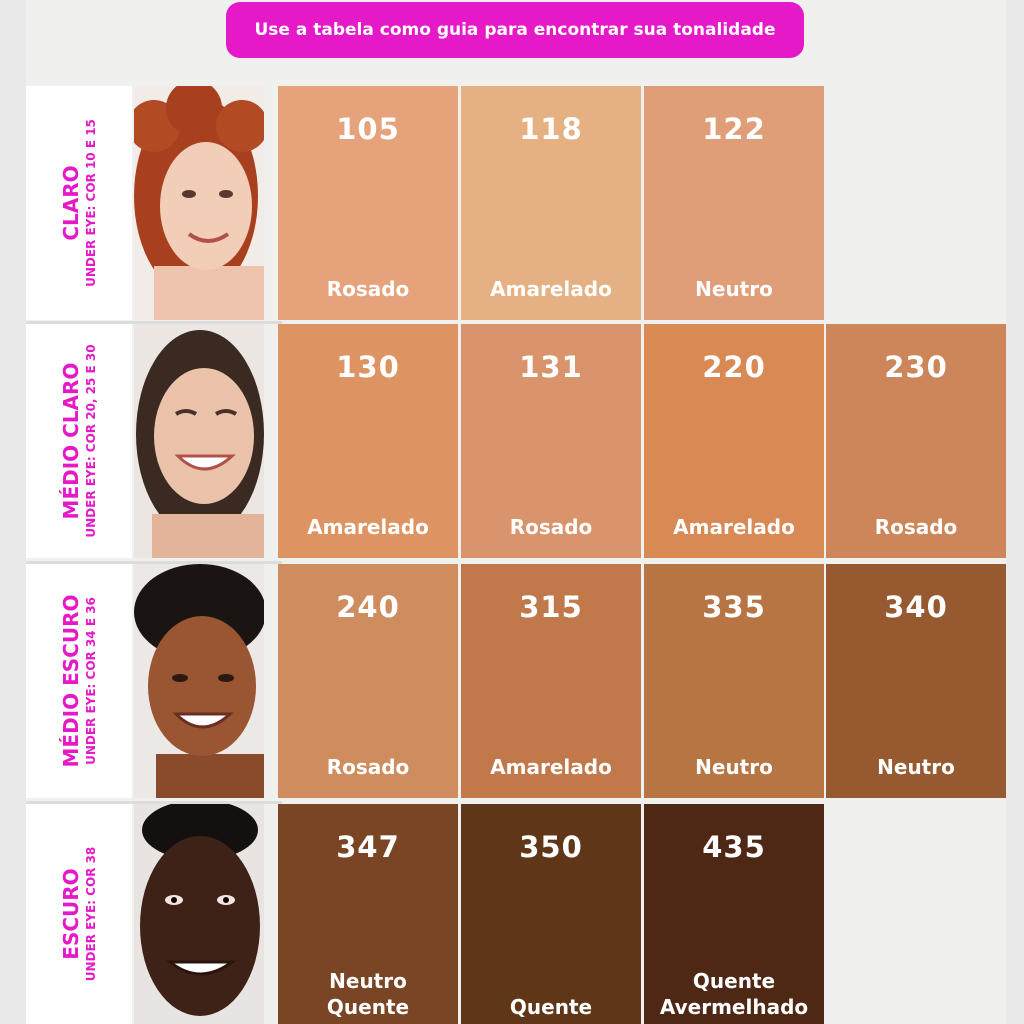 Image resolution: width=1024 pixels, height=1024 pixels. I want to click on model-photo-medio-claro, so click(199, 441).